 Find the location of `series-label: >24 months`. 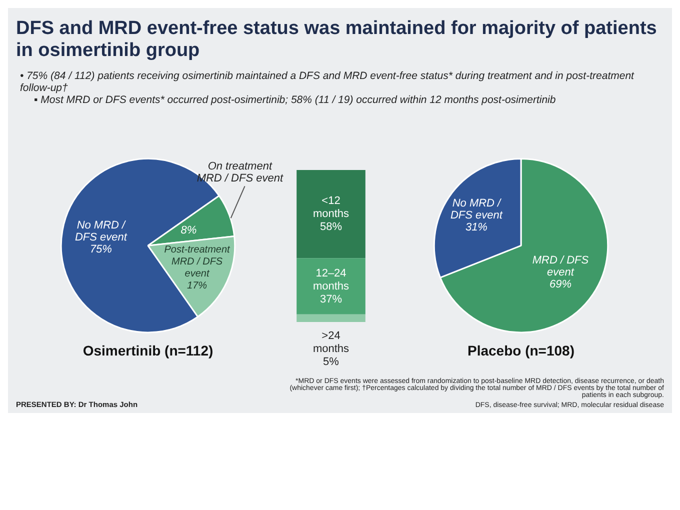

series-label: >24 months is located at coordinates (331, 343).